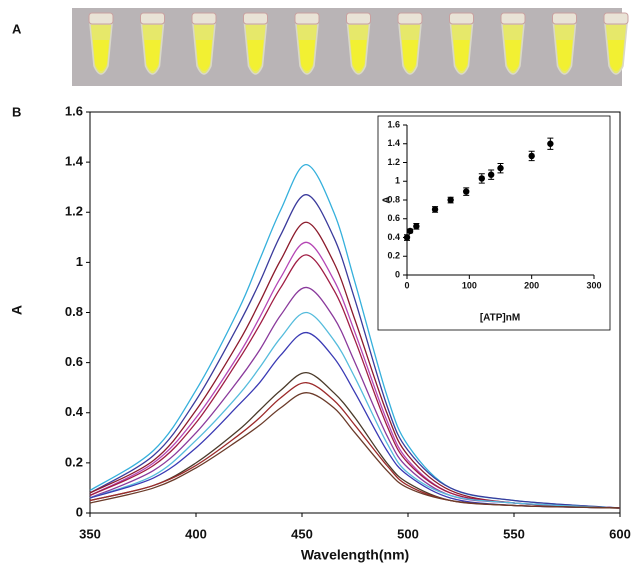  I want to click on panel-label: A, so click(17, 28).